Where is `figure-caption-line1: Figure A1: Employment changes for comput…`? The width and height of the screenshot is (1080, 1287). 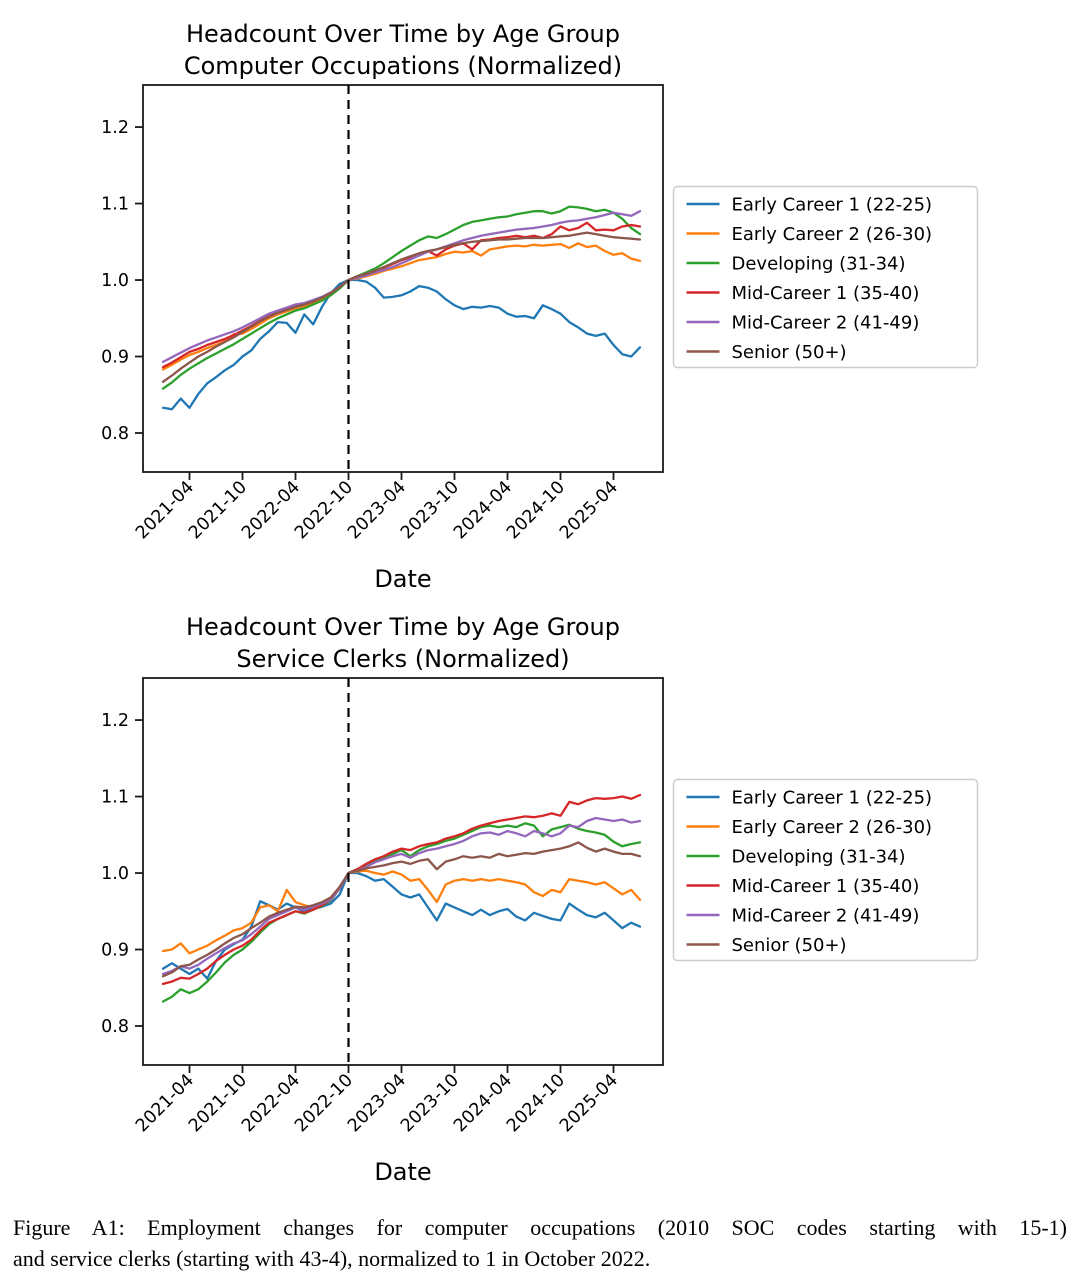 figure-caption-line1: Figure A1: Employment changes for comput… is located at coordinates (540, 1227).